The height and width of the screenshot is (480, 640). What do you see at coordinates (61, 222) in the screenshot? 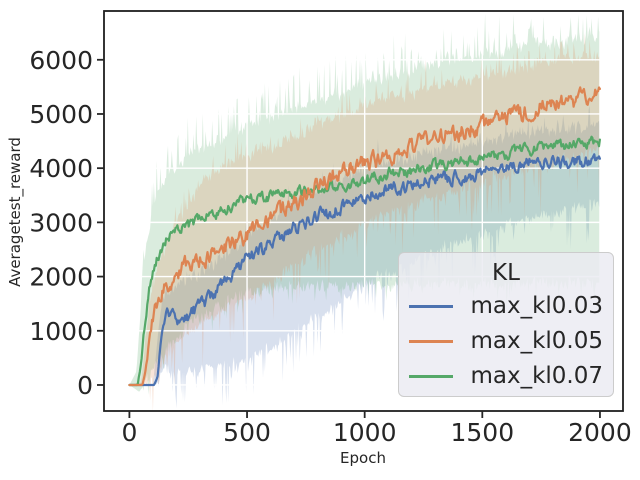
I see `y-tick-label: 3000` at bounding box center [61, 222].